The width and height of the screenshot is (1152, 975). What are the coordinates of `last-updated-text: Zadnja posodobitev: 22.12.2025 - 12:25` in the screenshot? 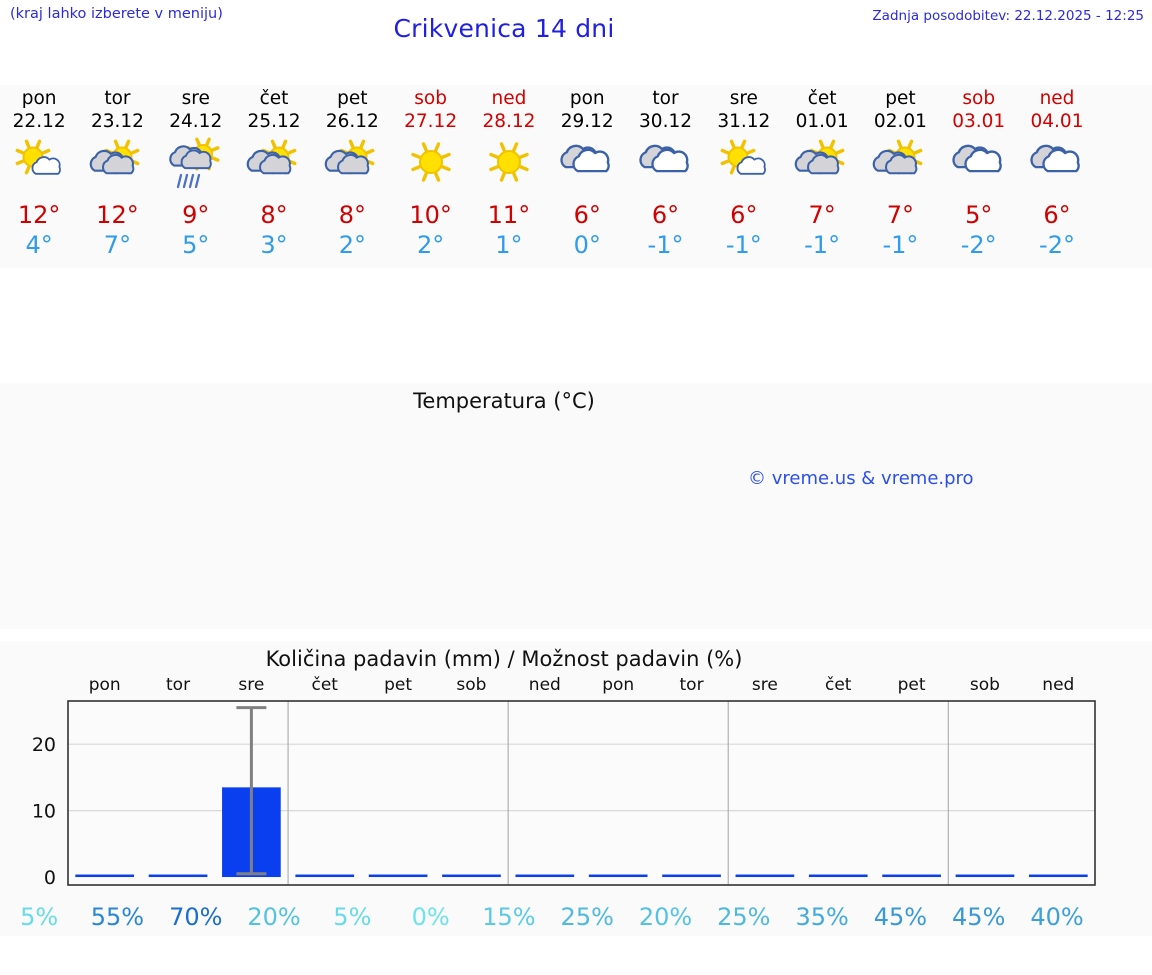 It's located at (1008, 16).